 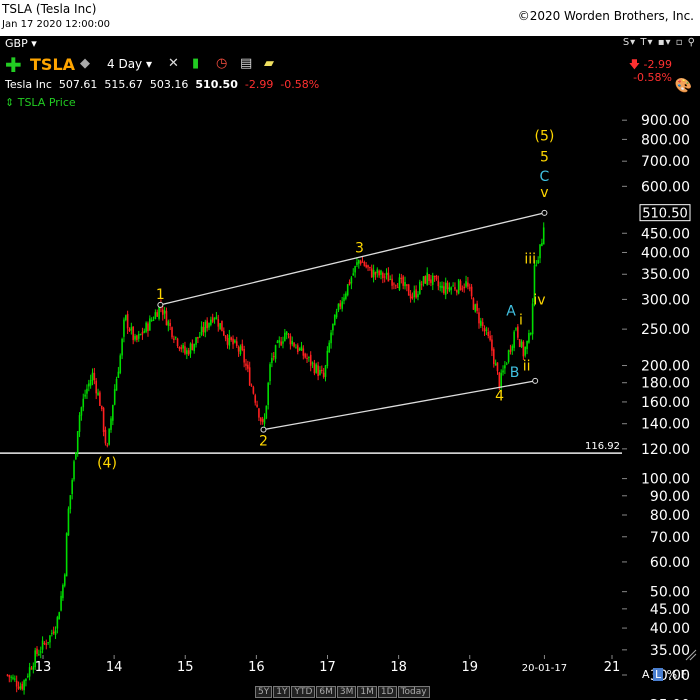 I want to click on note-icon: ▰, so click(x=269, y=63).